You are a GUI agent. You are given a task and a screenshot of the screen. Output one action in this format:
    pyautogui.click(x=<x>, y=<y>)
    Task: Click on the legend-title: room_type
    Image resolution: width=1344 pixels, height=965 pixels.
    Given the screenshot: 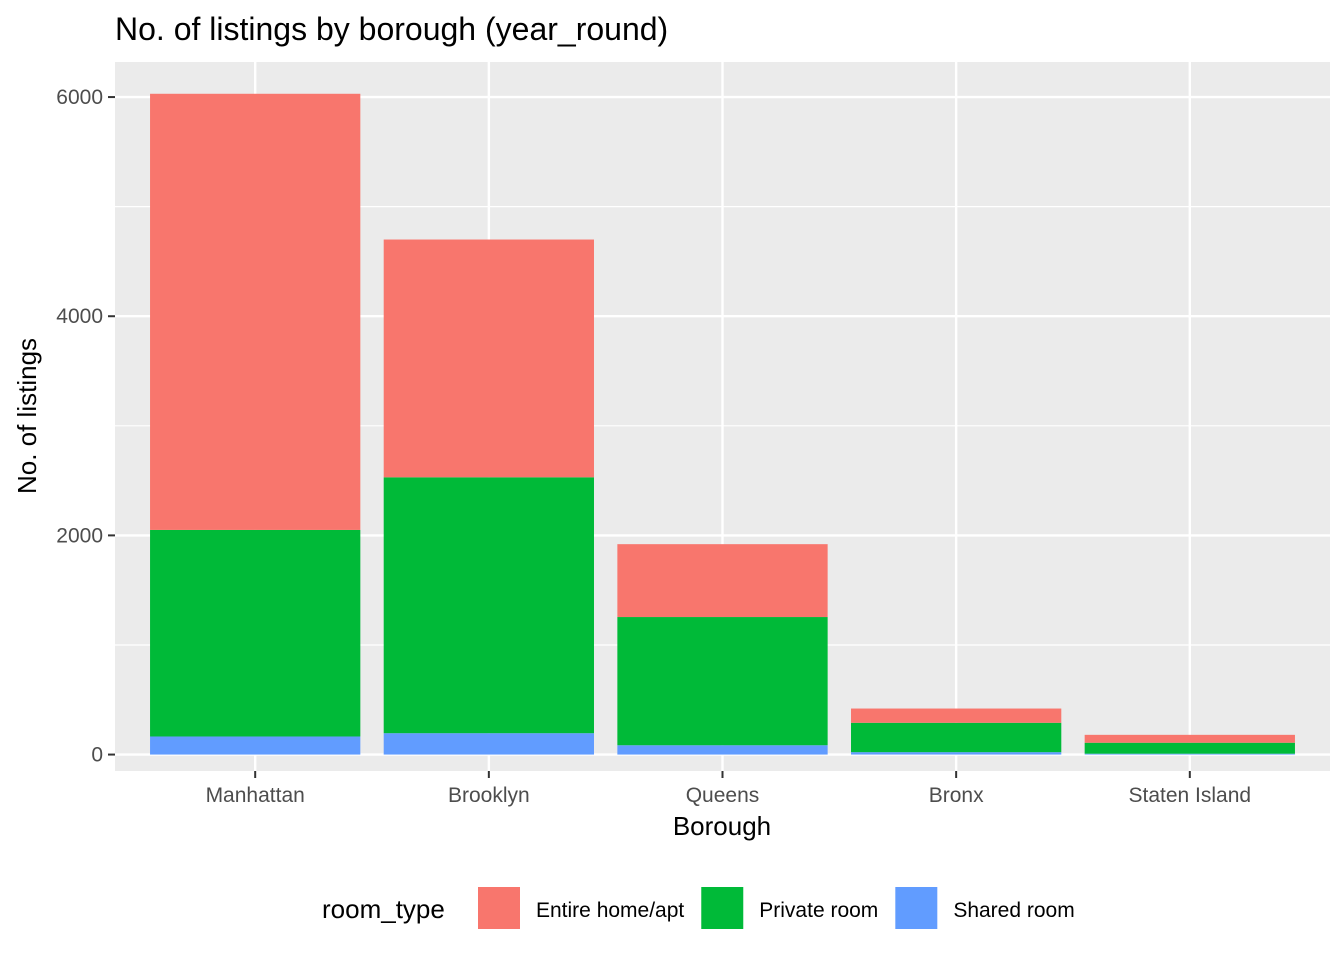 What is the action you would take?
    pyautogui.click(x=383, y=909)
    